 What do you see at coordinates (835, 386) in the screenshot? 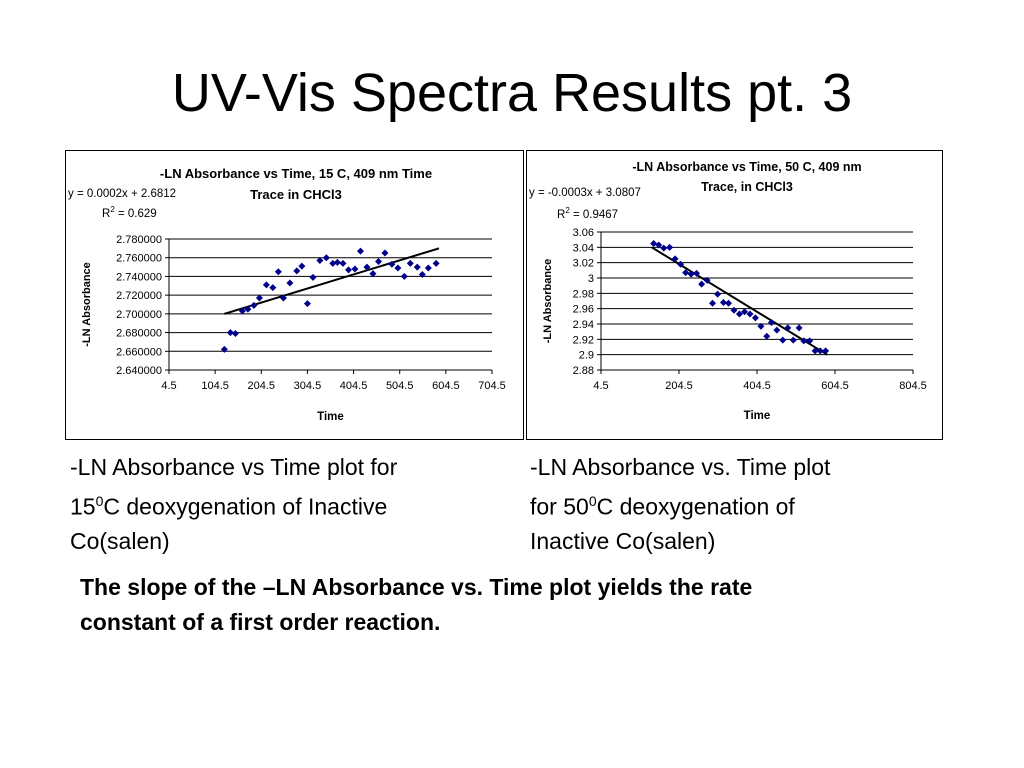
I see `x-tick-label: 604.5` at bounding box center [835, 386].